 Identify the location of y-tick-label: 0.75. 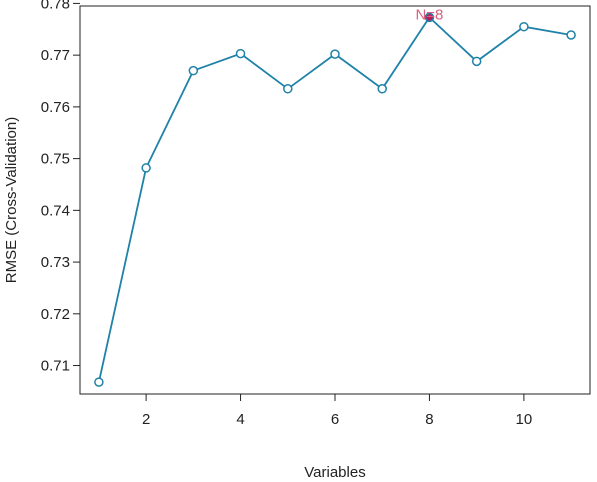
(55, 159).